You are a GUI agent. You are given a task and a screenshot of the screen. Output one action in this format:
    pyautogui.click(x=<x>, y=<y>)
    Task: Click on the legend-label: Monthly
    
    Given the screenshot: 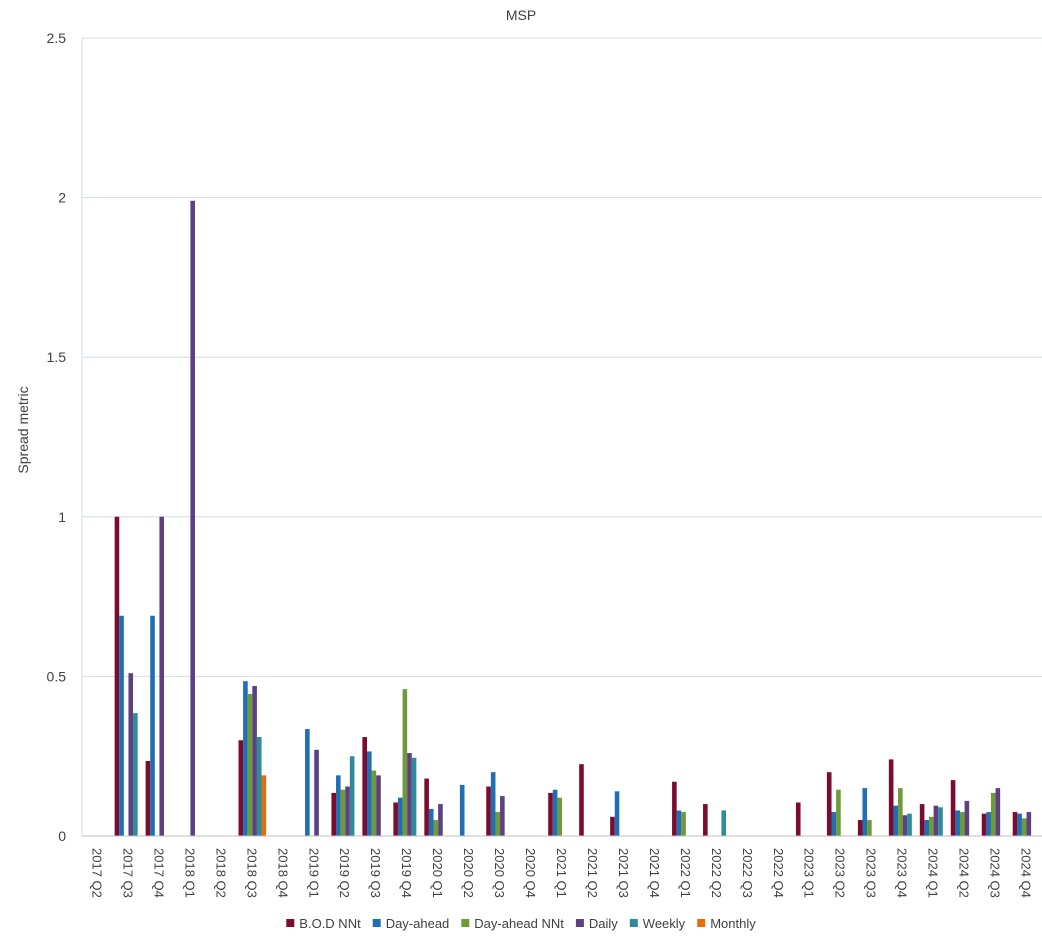 What is the action you would take?
    pyautogui.click(x=733, y=923)
    